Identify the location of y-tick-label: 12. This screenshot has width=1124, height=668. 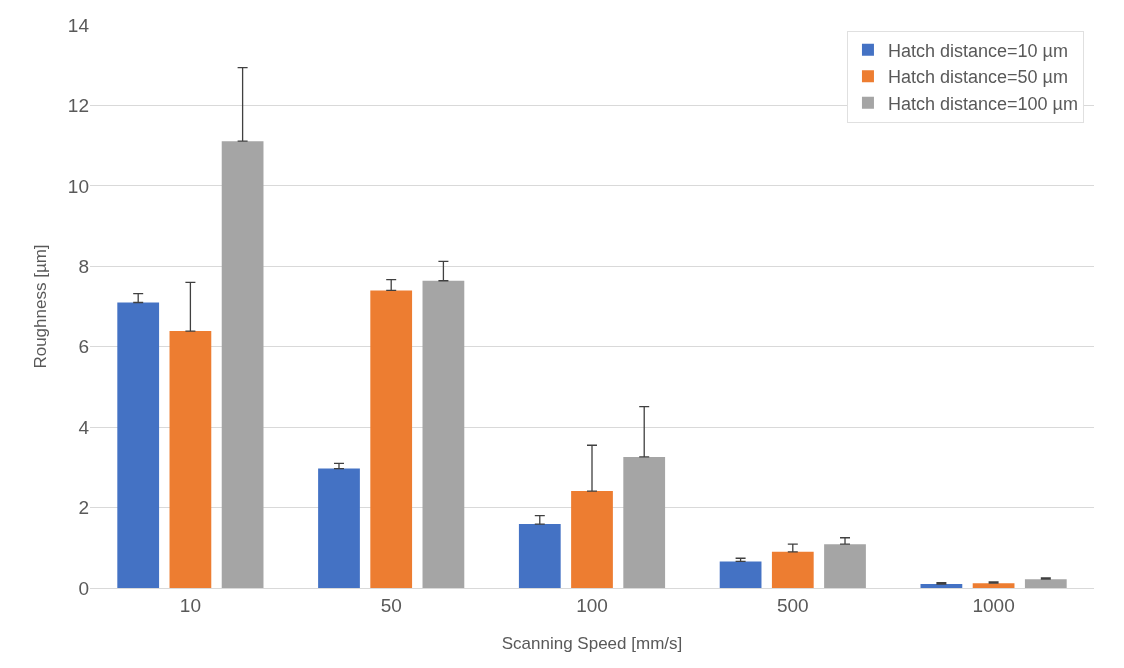
(78, 106).